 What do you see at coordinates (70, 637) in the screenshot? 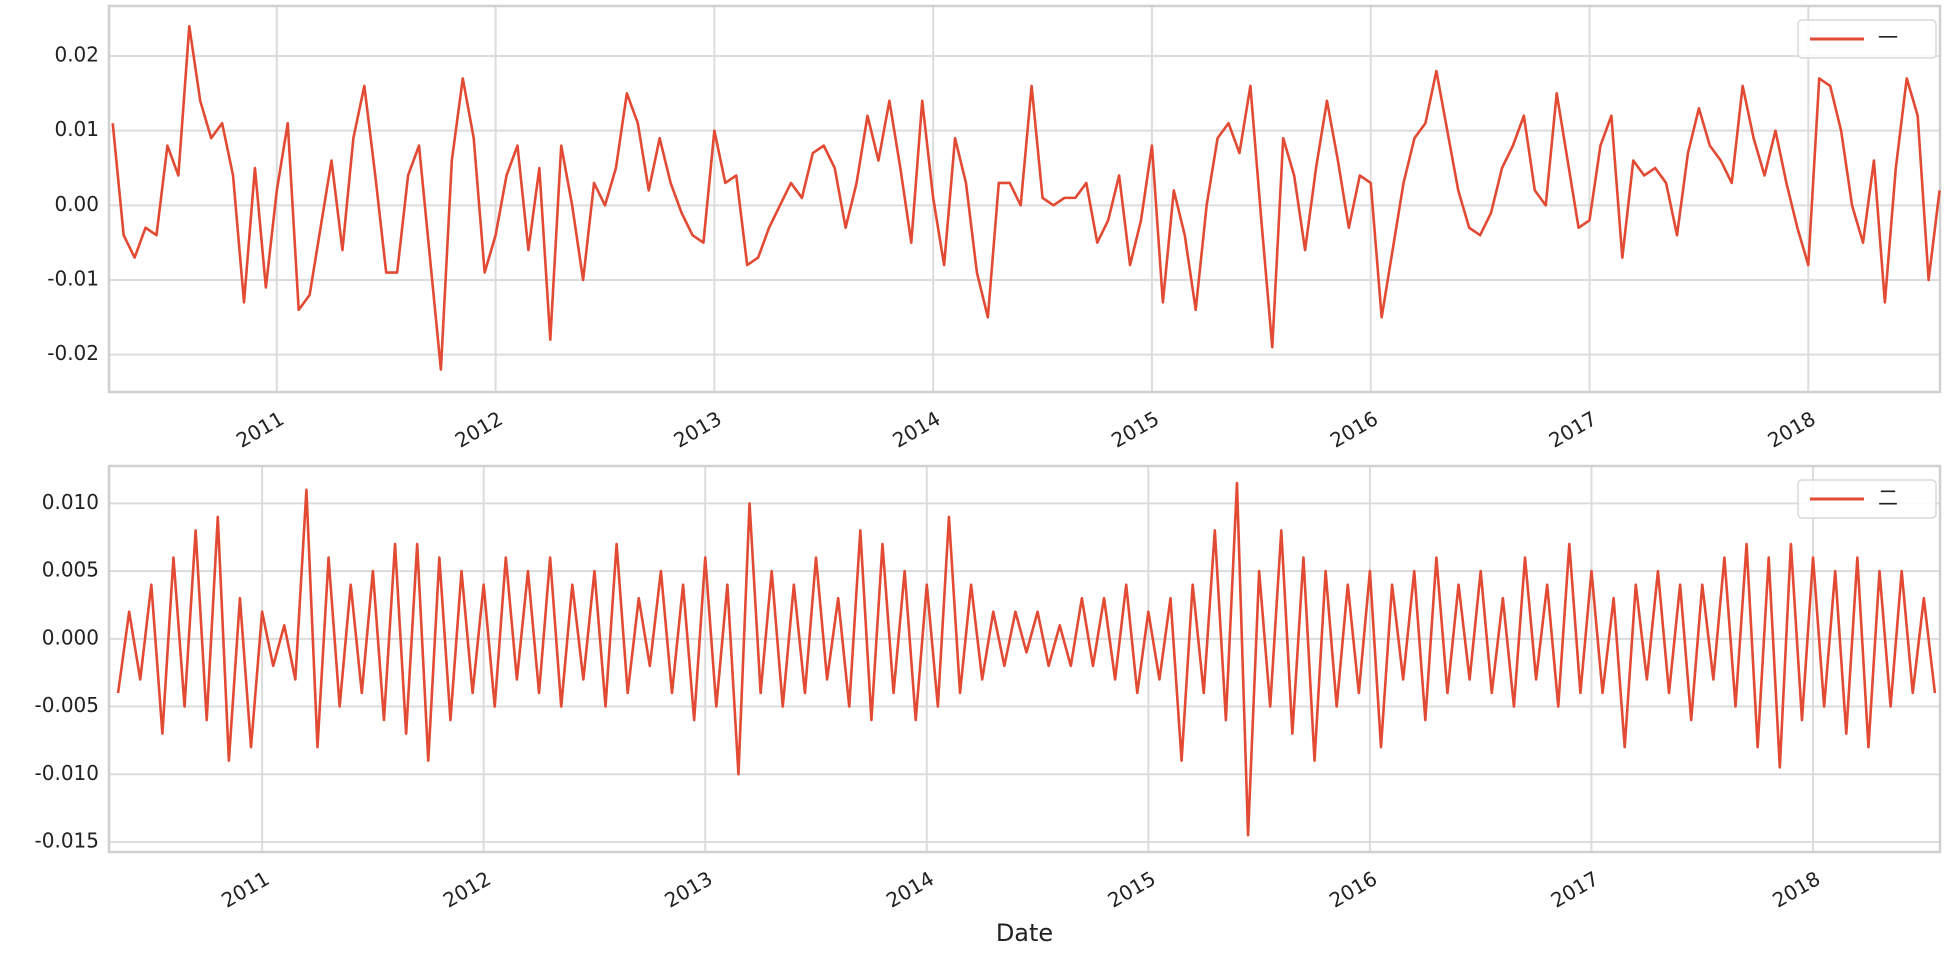
I see `y-tick-label: 0.000` at bounding box center [70, 637].